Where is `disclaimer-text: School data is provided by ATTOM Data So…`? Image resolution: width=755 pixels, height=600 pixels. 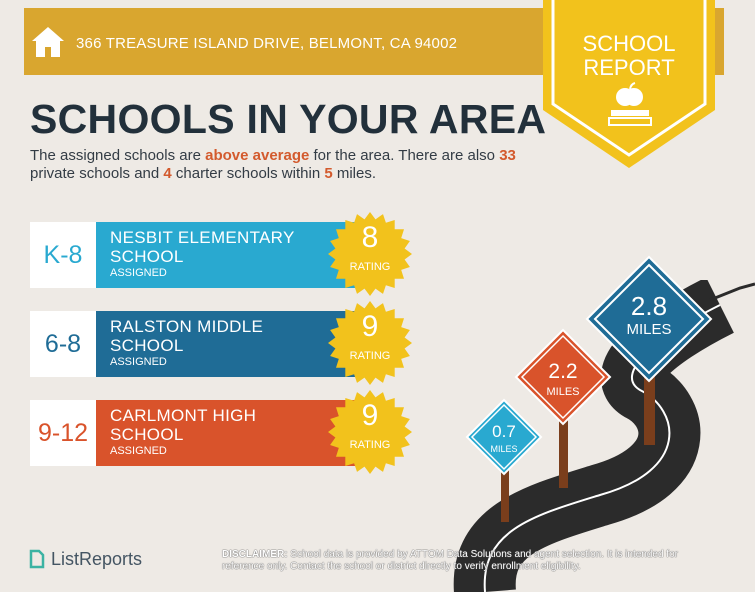
disclaimer-text: School data is provided by ATTOM Data So… is located at coordinates (450, 560).